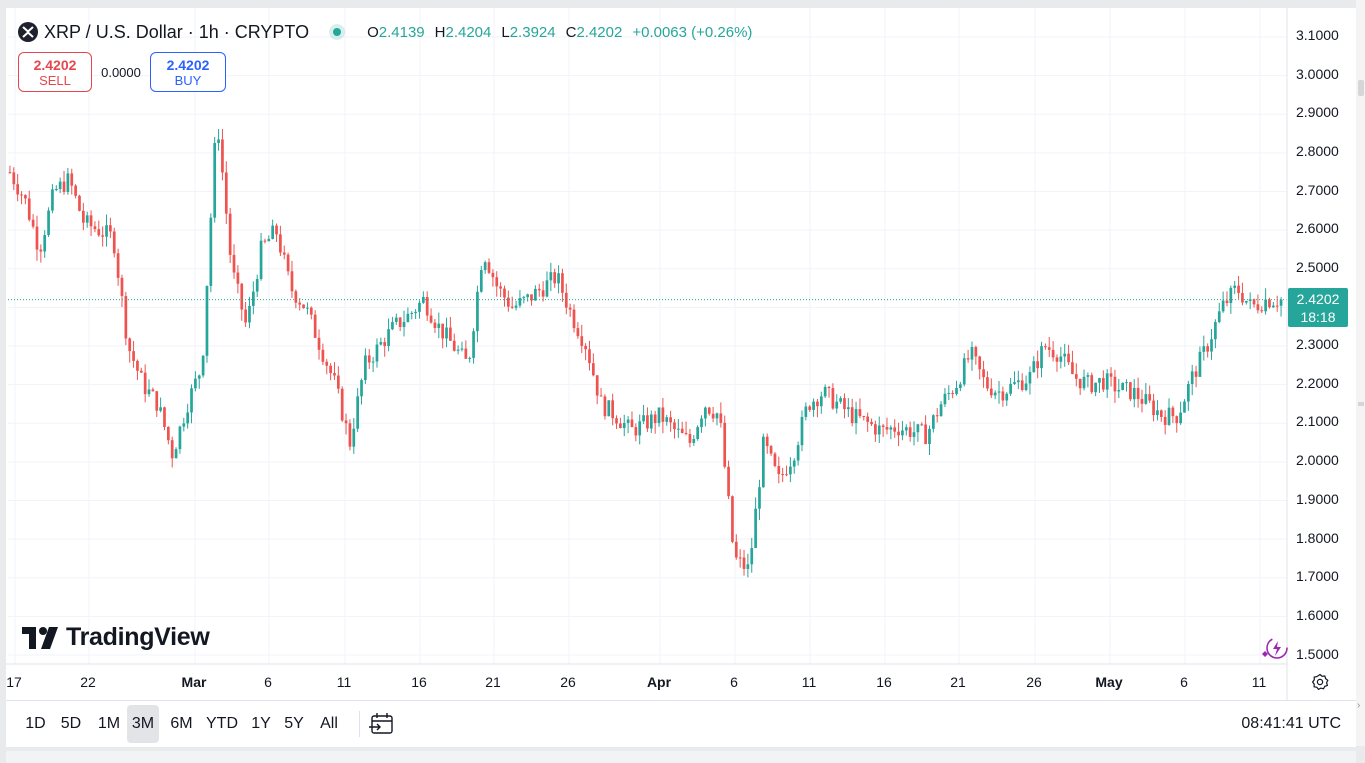 The height and width of the screenshot is (763, 1365). I want to click on price-tick-label: 2.6000, so click(1317, 228).